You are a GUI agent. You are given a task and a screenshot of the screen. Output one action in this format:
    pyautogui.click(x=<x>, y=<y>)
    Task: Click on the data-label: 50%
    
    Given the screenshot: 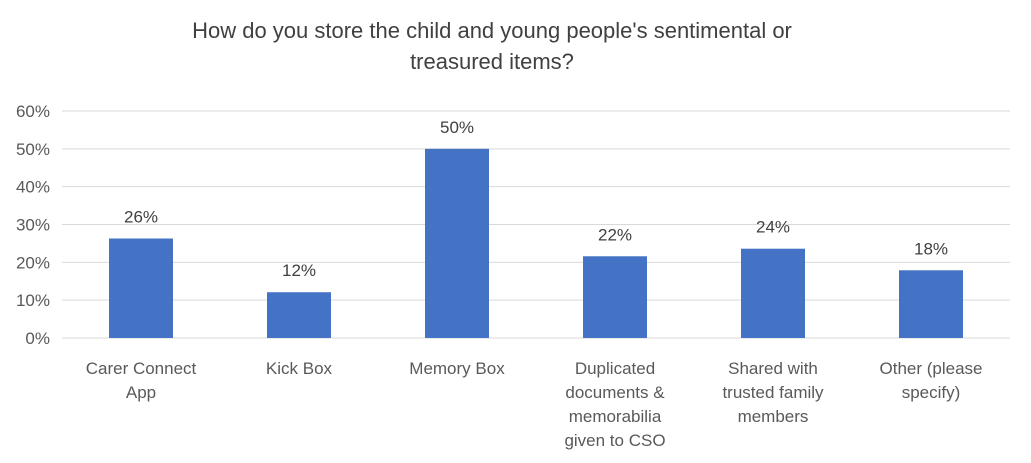 What is the action you would take?
    pyautogui.click(x=457, y=127)
    